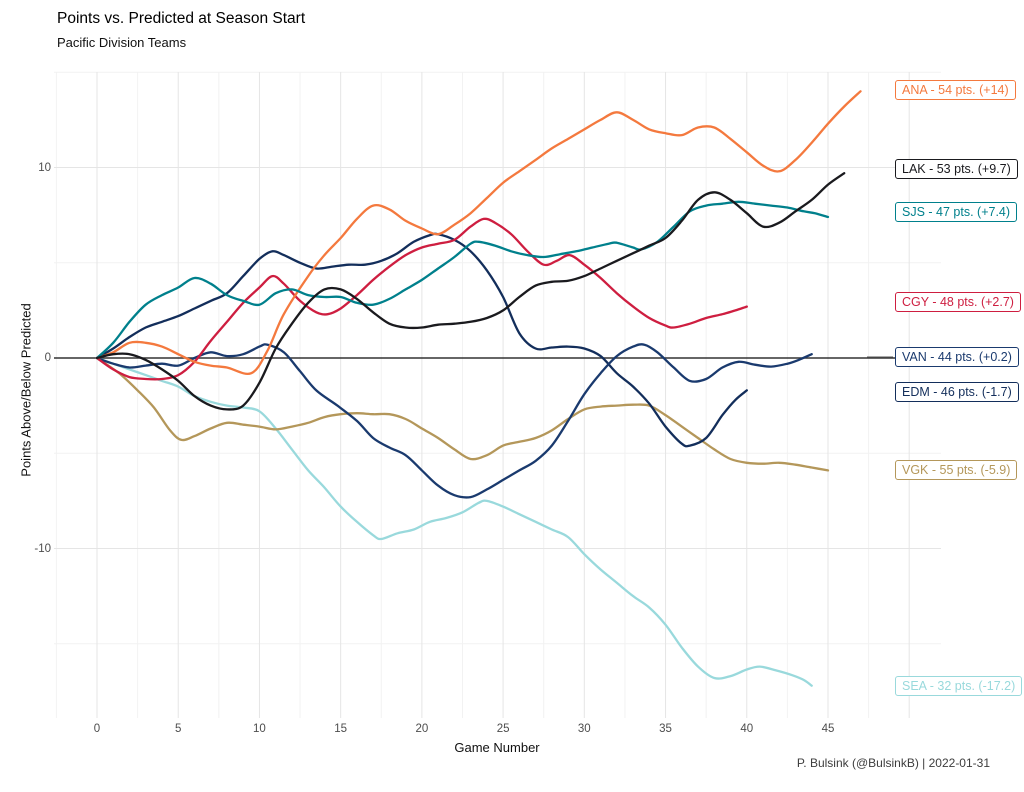  What do you see at coordinates (44, 167) in the screenshot?
I see `y-tick-label: 10` at bounding box center [44, 167].